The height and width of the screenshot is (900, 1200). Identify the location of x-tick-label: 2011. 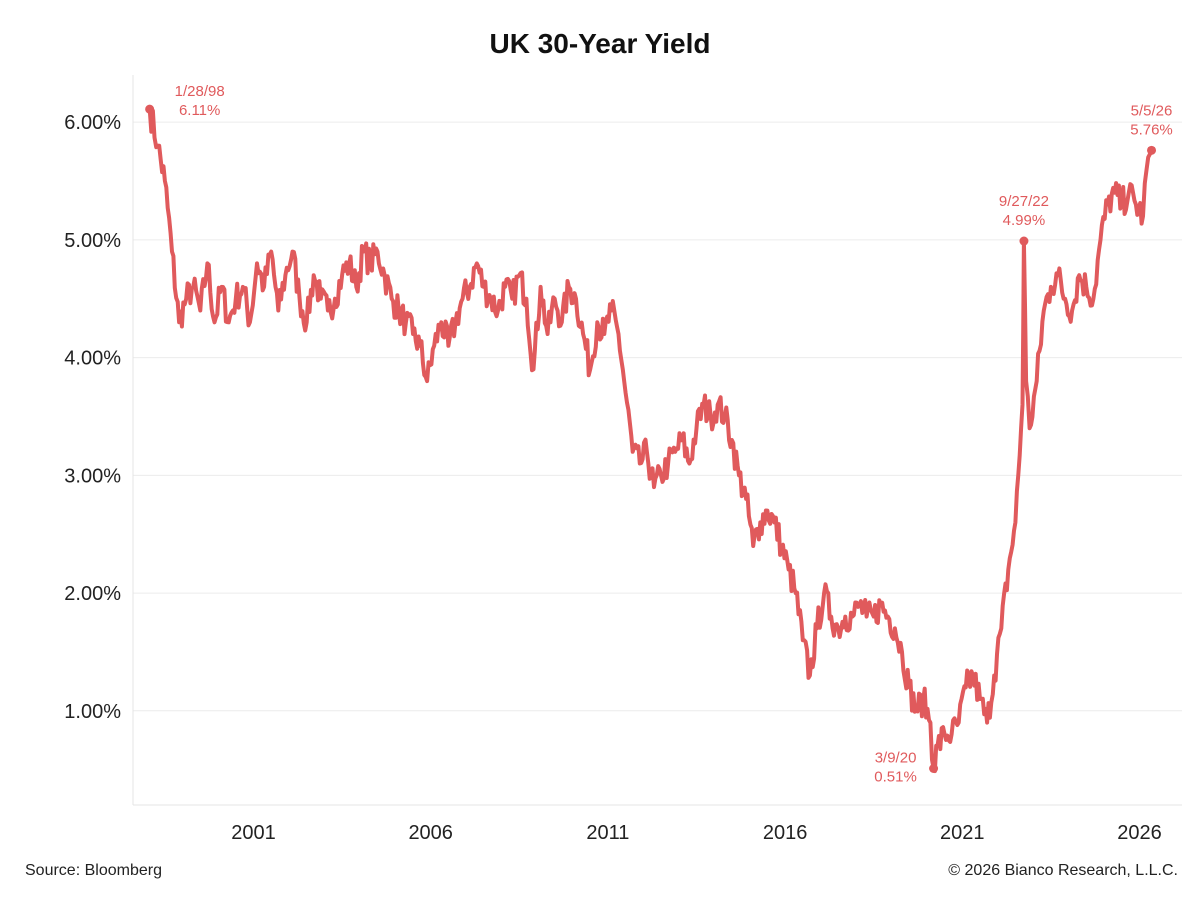
(607, 833).